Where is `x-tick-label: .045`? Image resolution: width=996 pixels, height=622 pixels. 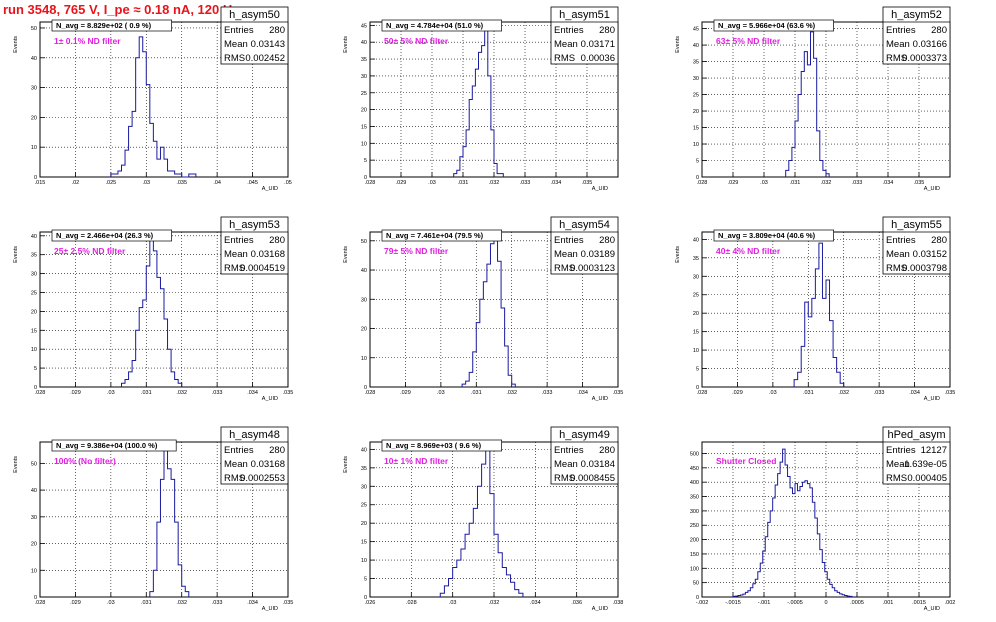 x-tick-label: .045 is located at coordinates (252, 183).